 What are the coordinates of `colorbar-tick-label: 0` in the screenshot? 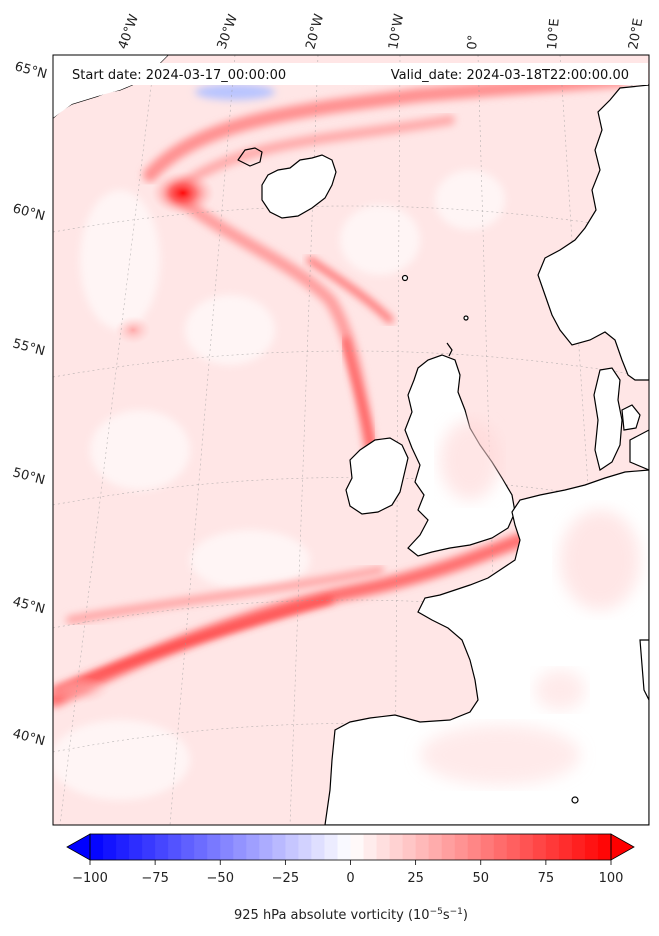 It's located at (350, 878).